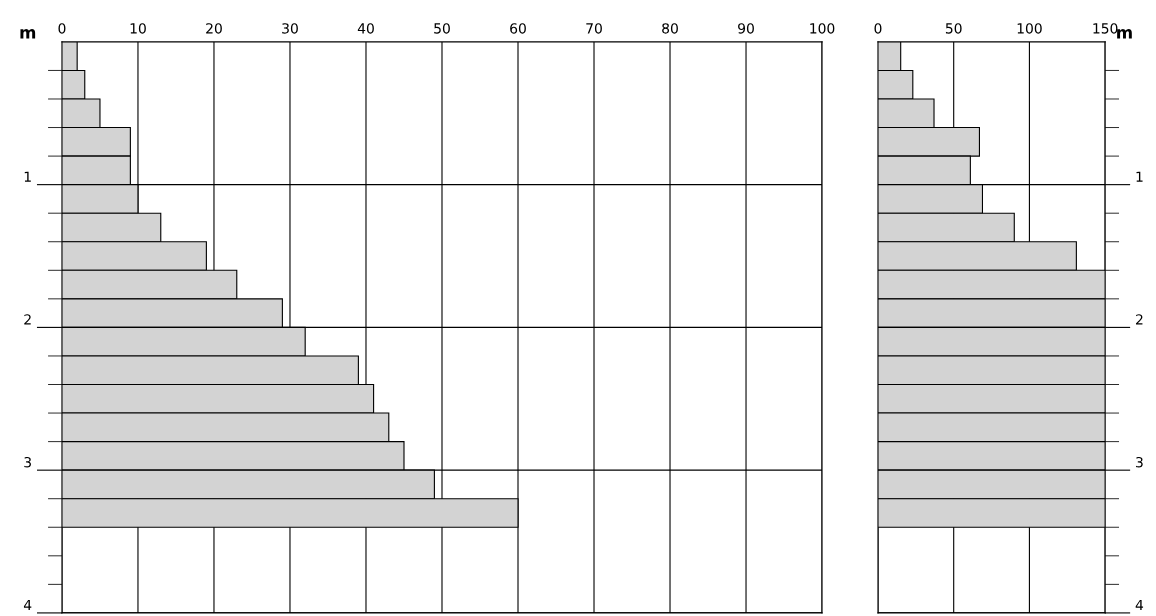  What do you see at coordinates (214, 28) in the screenshot?
I see `x-tick-label: 20` at bounding box center [214, 28].